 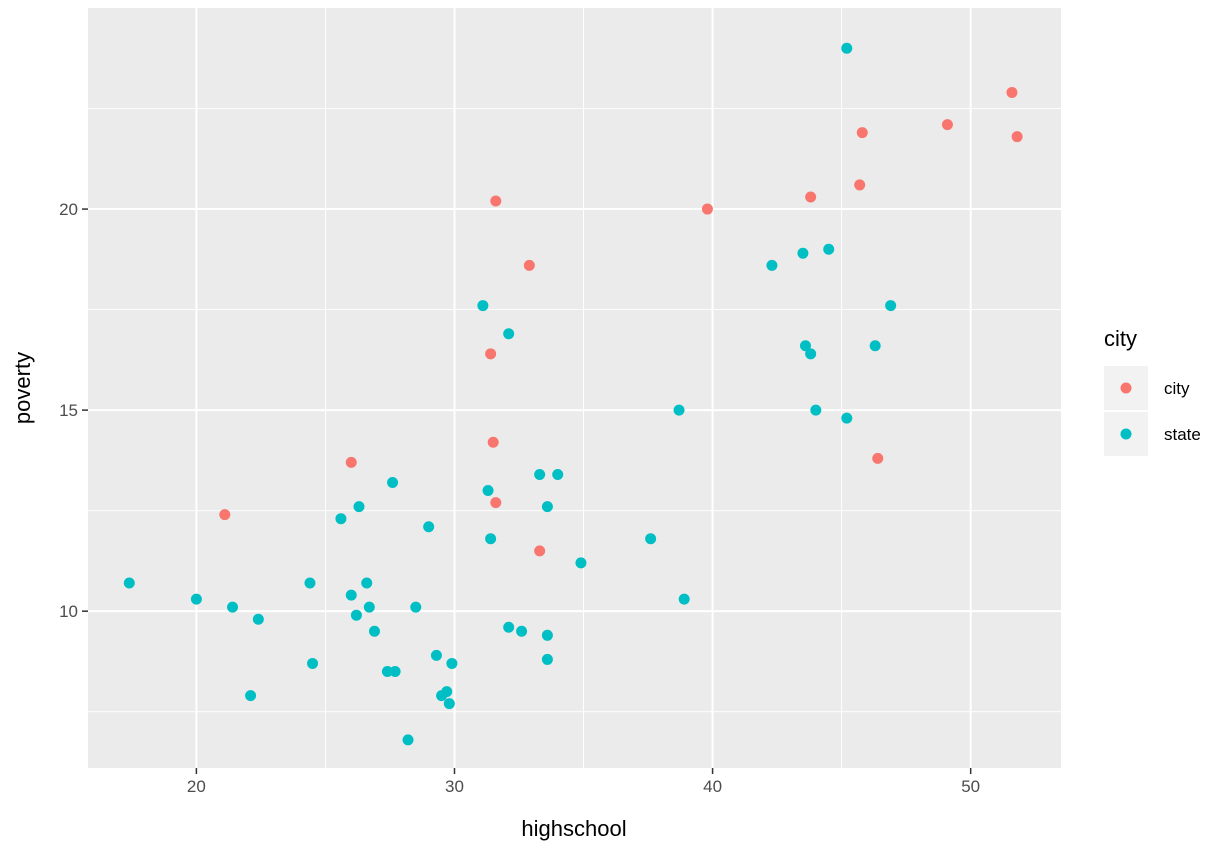 I want to click on x-axis-title: highschool, so click(x=573, y=828).